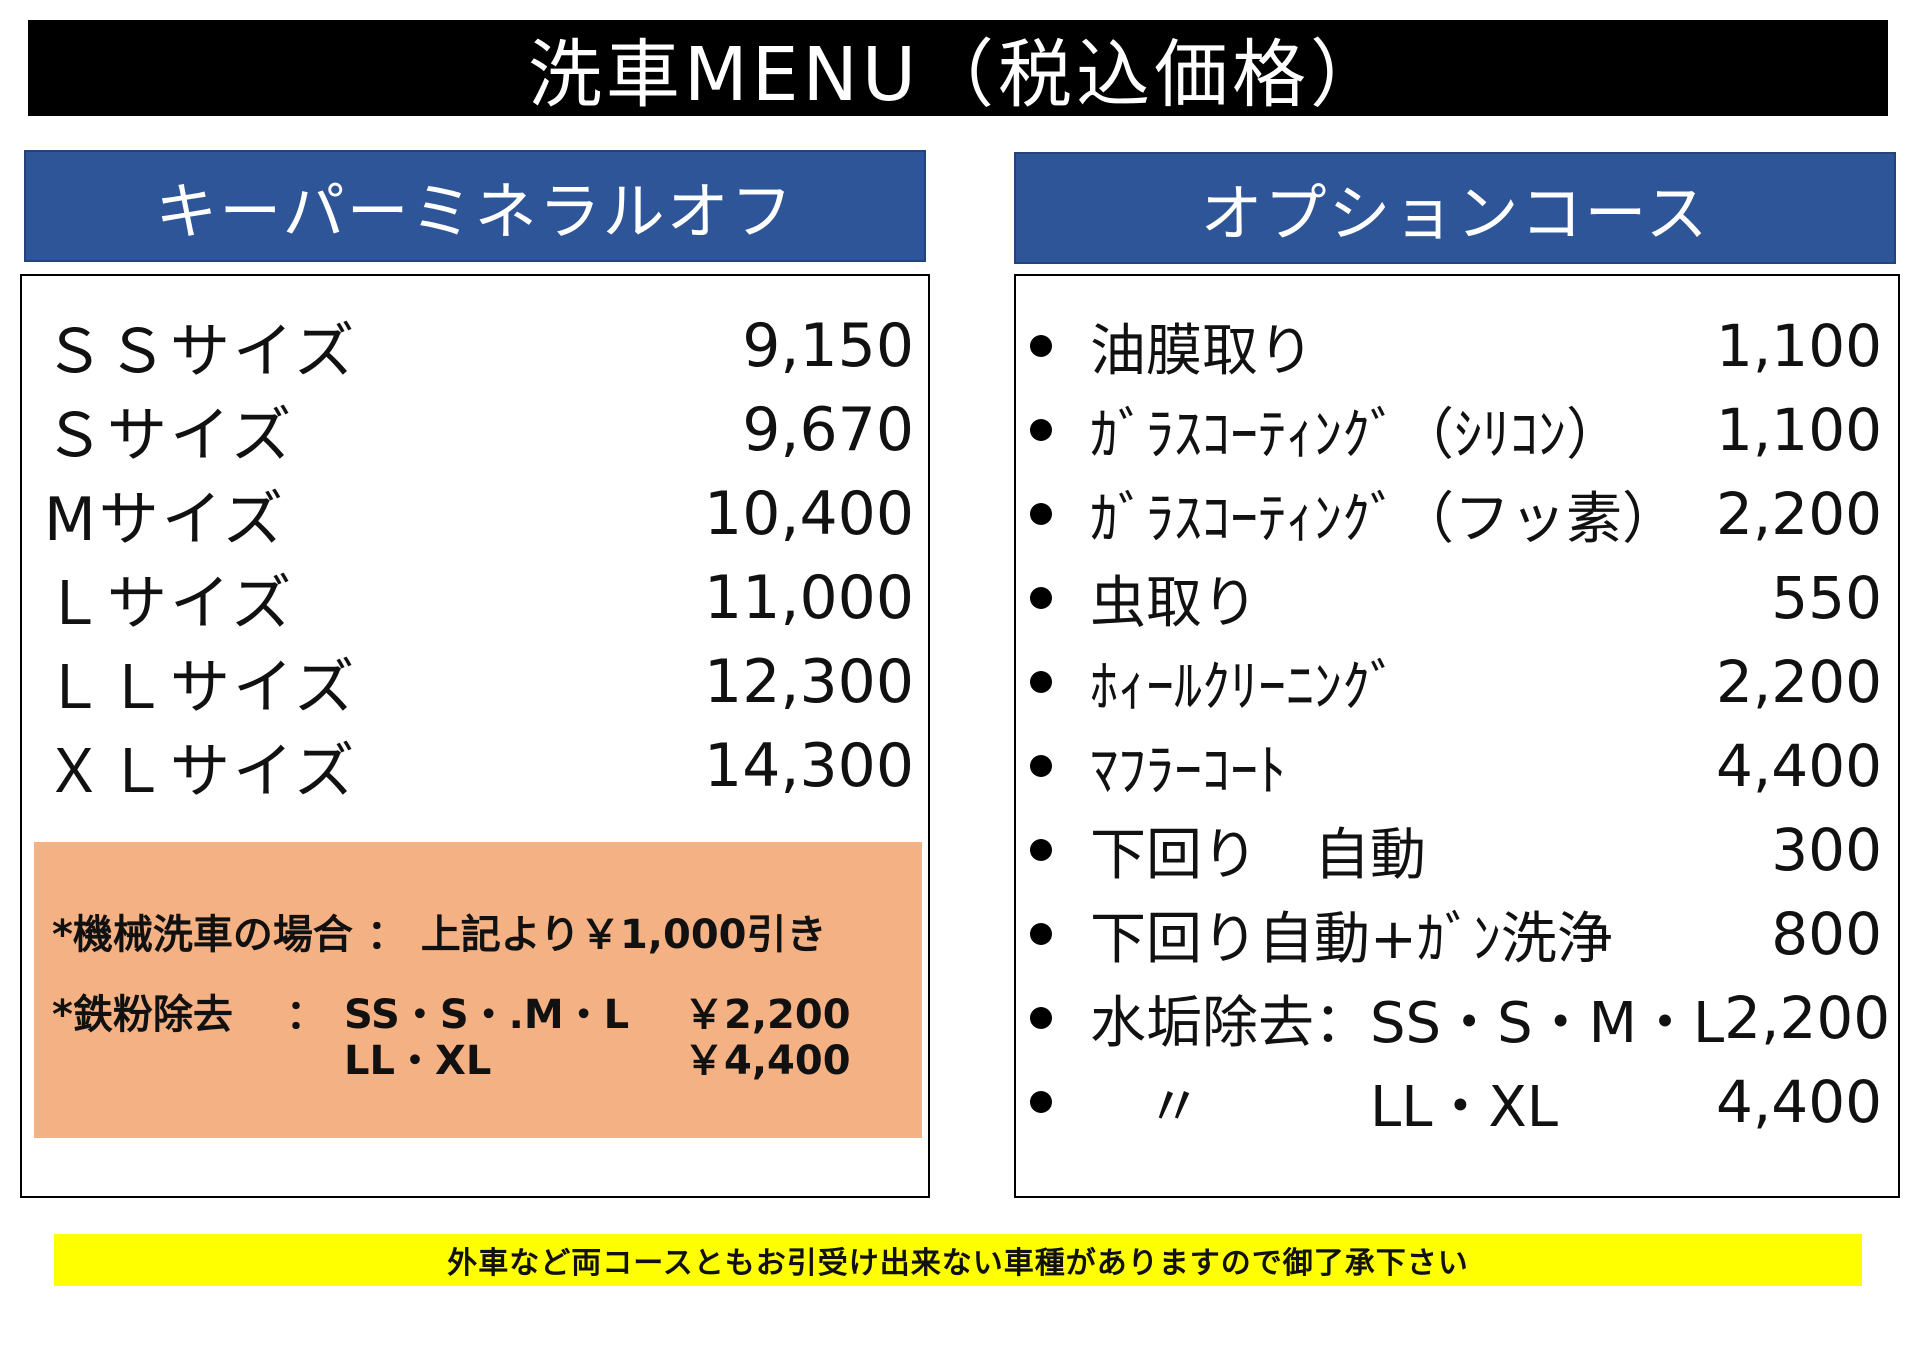 The image size is (1920, 1356). What do you see at coordinates (1244, 687) in the screenshot?
I see `option-name: ﾎｨｰﾙｸﾘｰﾆﾝｸﾞ` at bounding box center [1244, 687].